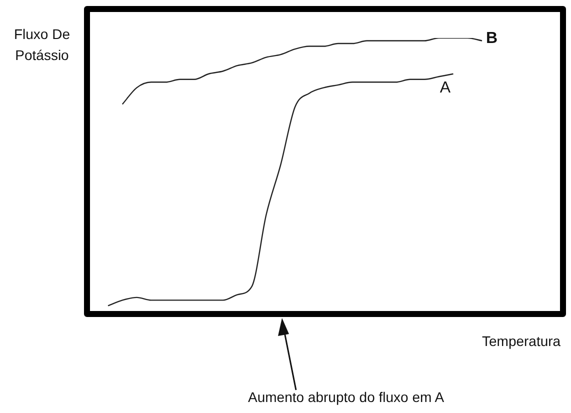 The image size is (571, 413). I want to click on series-label: B, so click(492, 39).